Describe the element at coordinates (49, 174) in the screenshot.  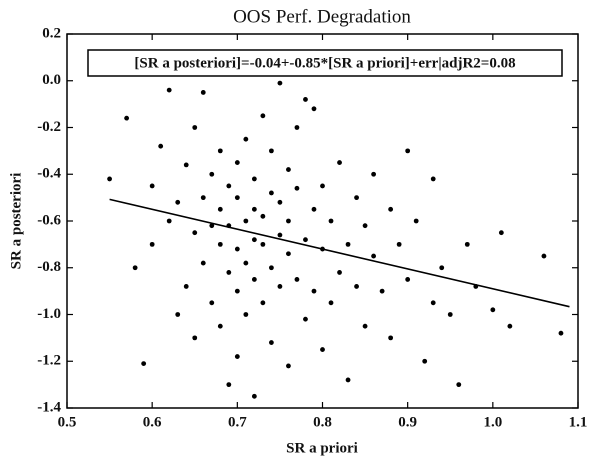
I see `y-tick-label: -0.4` at that location.